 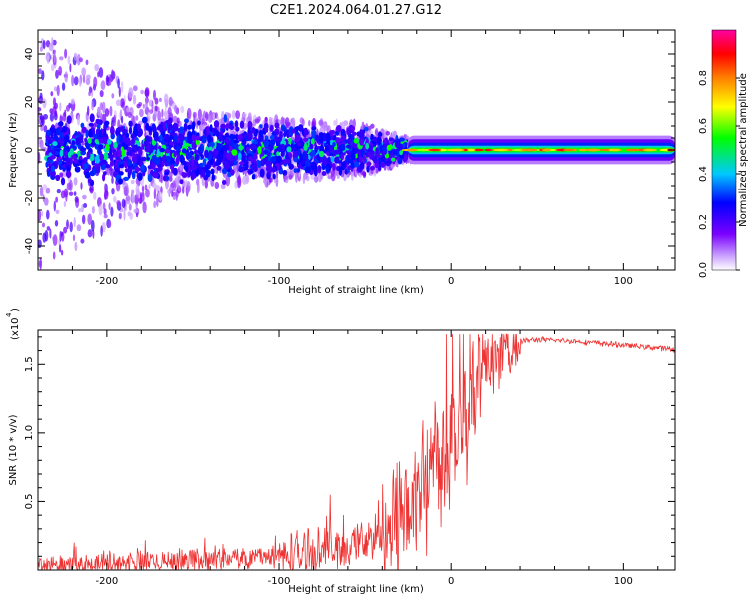 What do you see at coordinates (724, 150) in the screenshot?
I see `colorbar-gradient` at bounding box center [724, 150].